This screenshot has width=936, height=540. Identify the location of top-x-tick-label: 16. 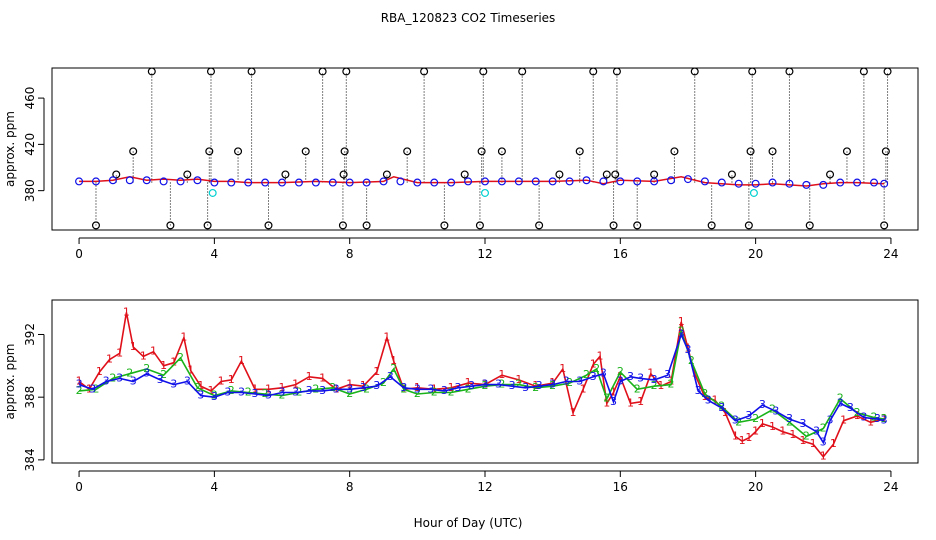
(620, 254).